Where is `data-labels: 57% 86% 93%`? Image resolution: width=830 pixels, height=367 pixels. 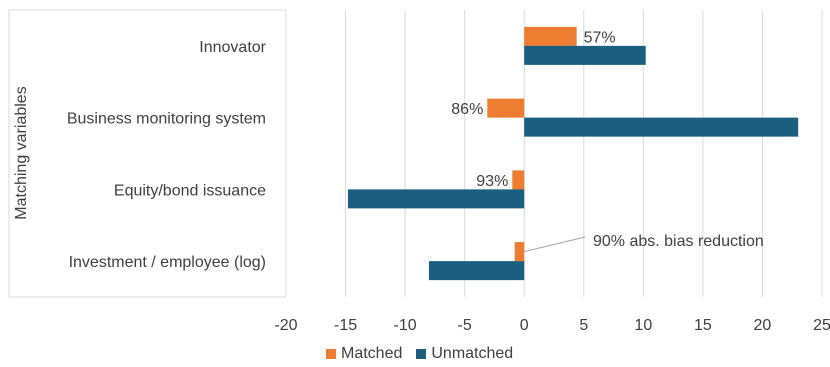
data-labels: 57% 86% 93% is located at coordinates (533, 109).